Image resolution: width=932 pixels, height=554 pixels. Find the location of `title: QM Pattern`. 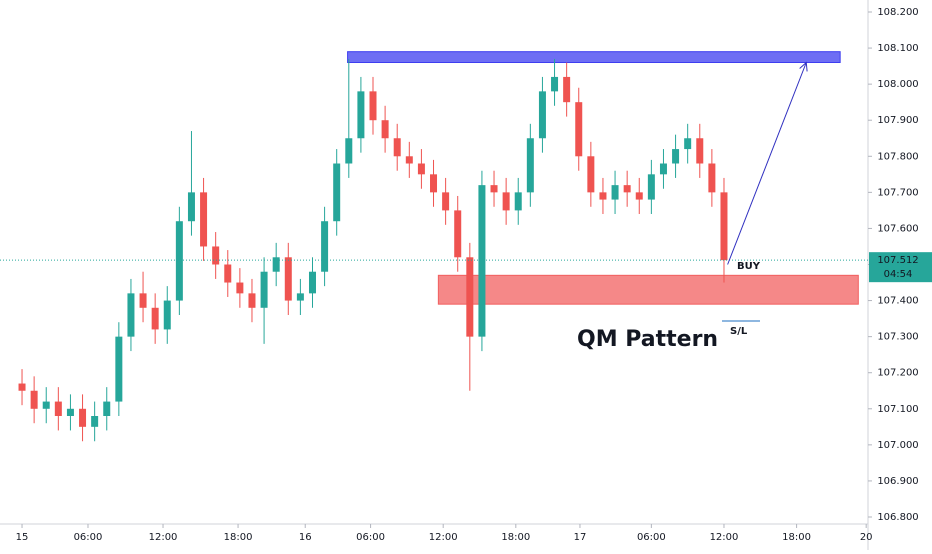

title: QM Pattern is located at coordinates (647, 339).